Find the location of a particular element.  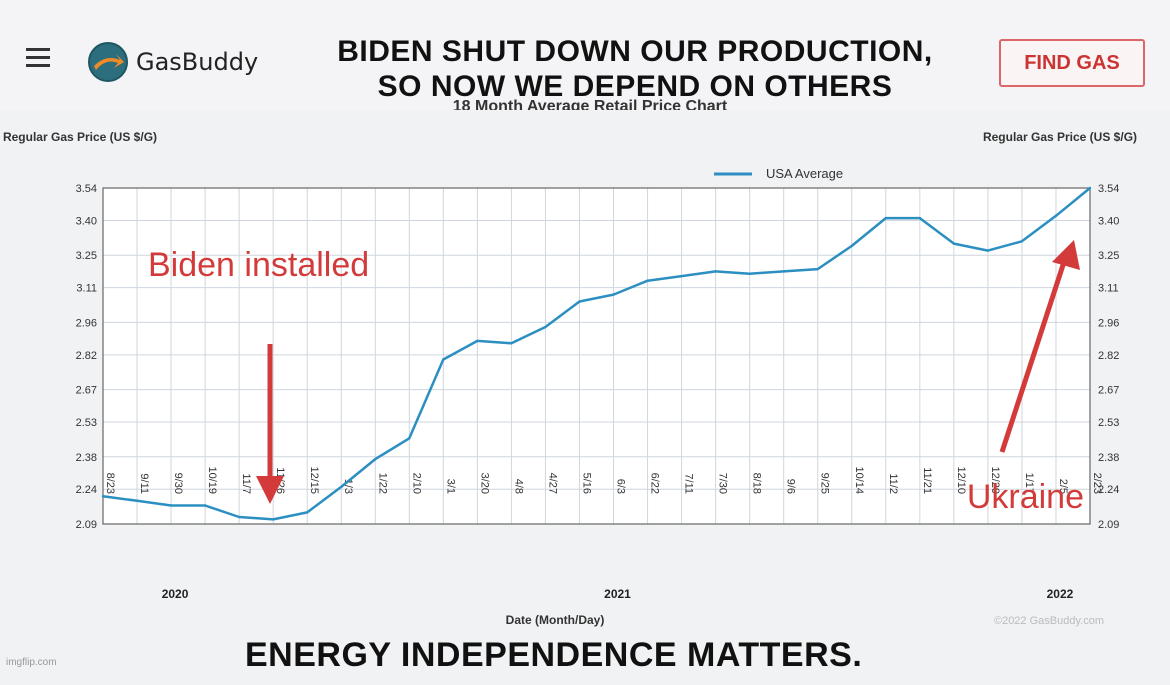

y-tick-label-left: 3.54 is located at coordinates (86, 189).